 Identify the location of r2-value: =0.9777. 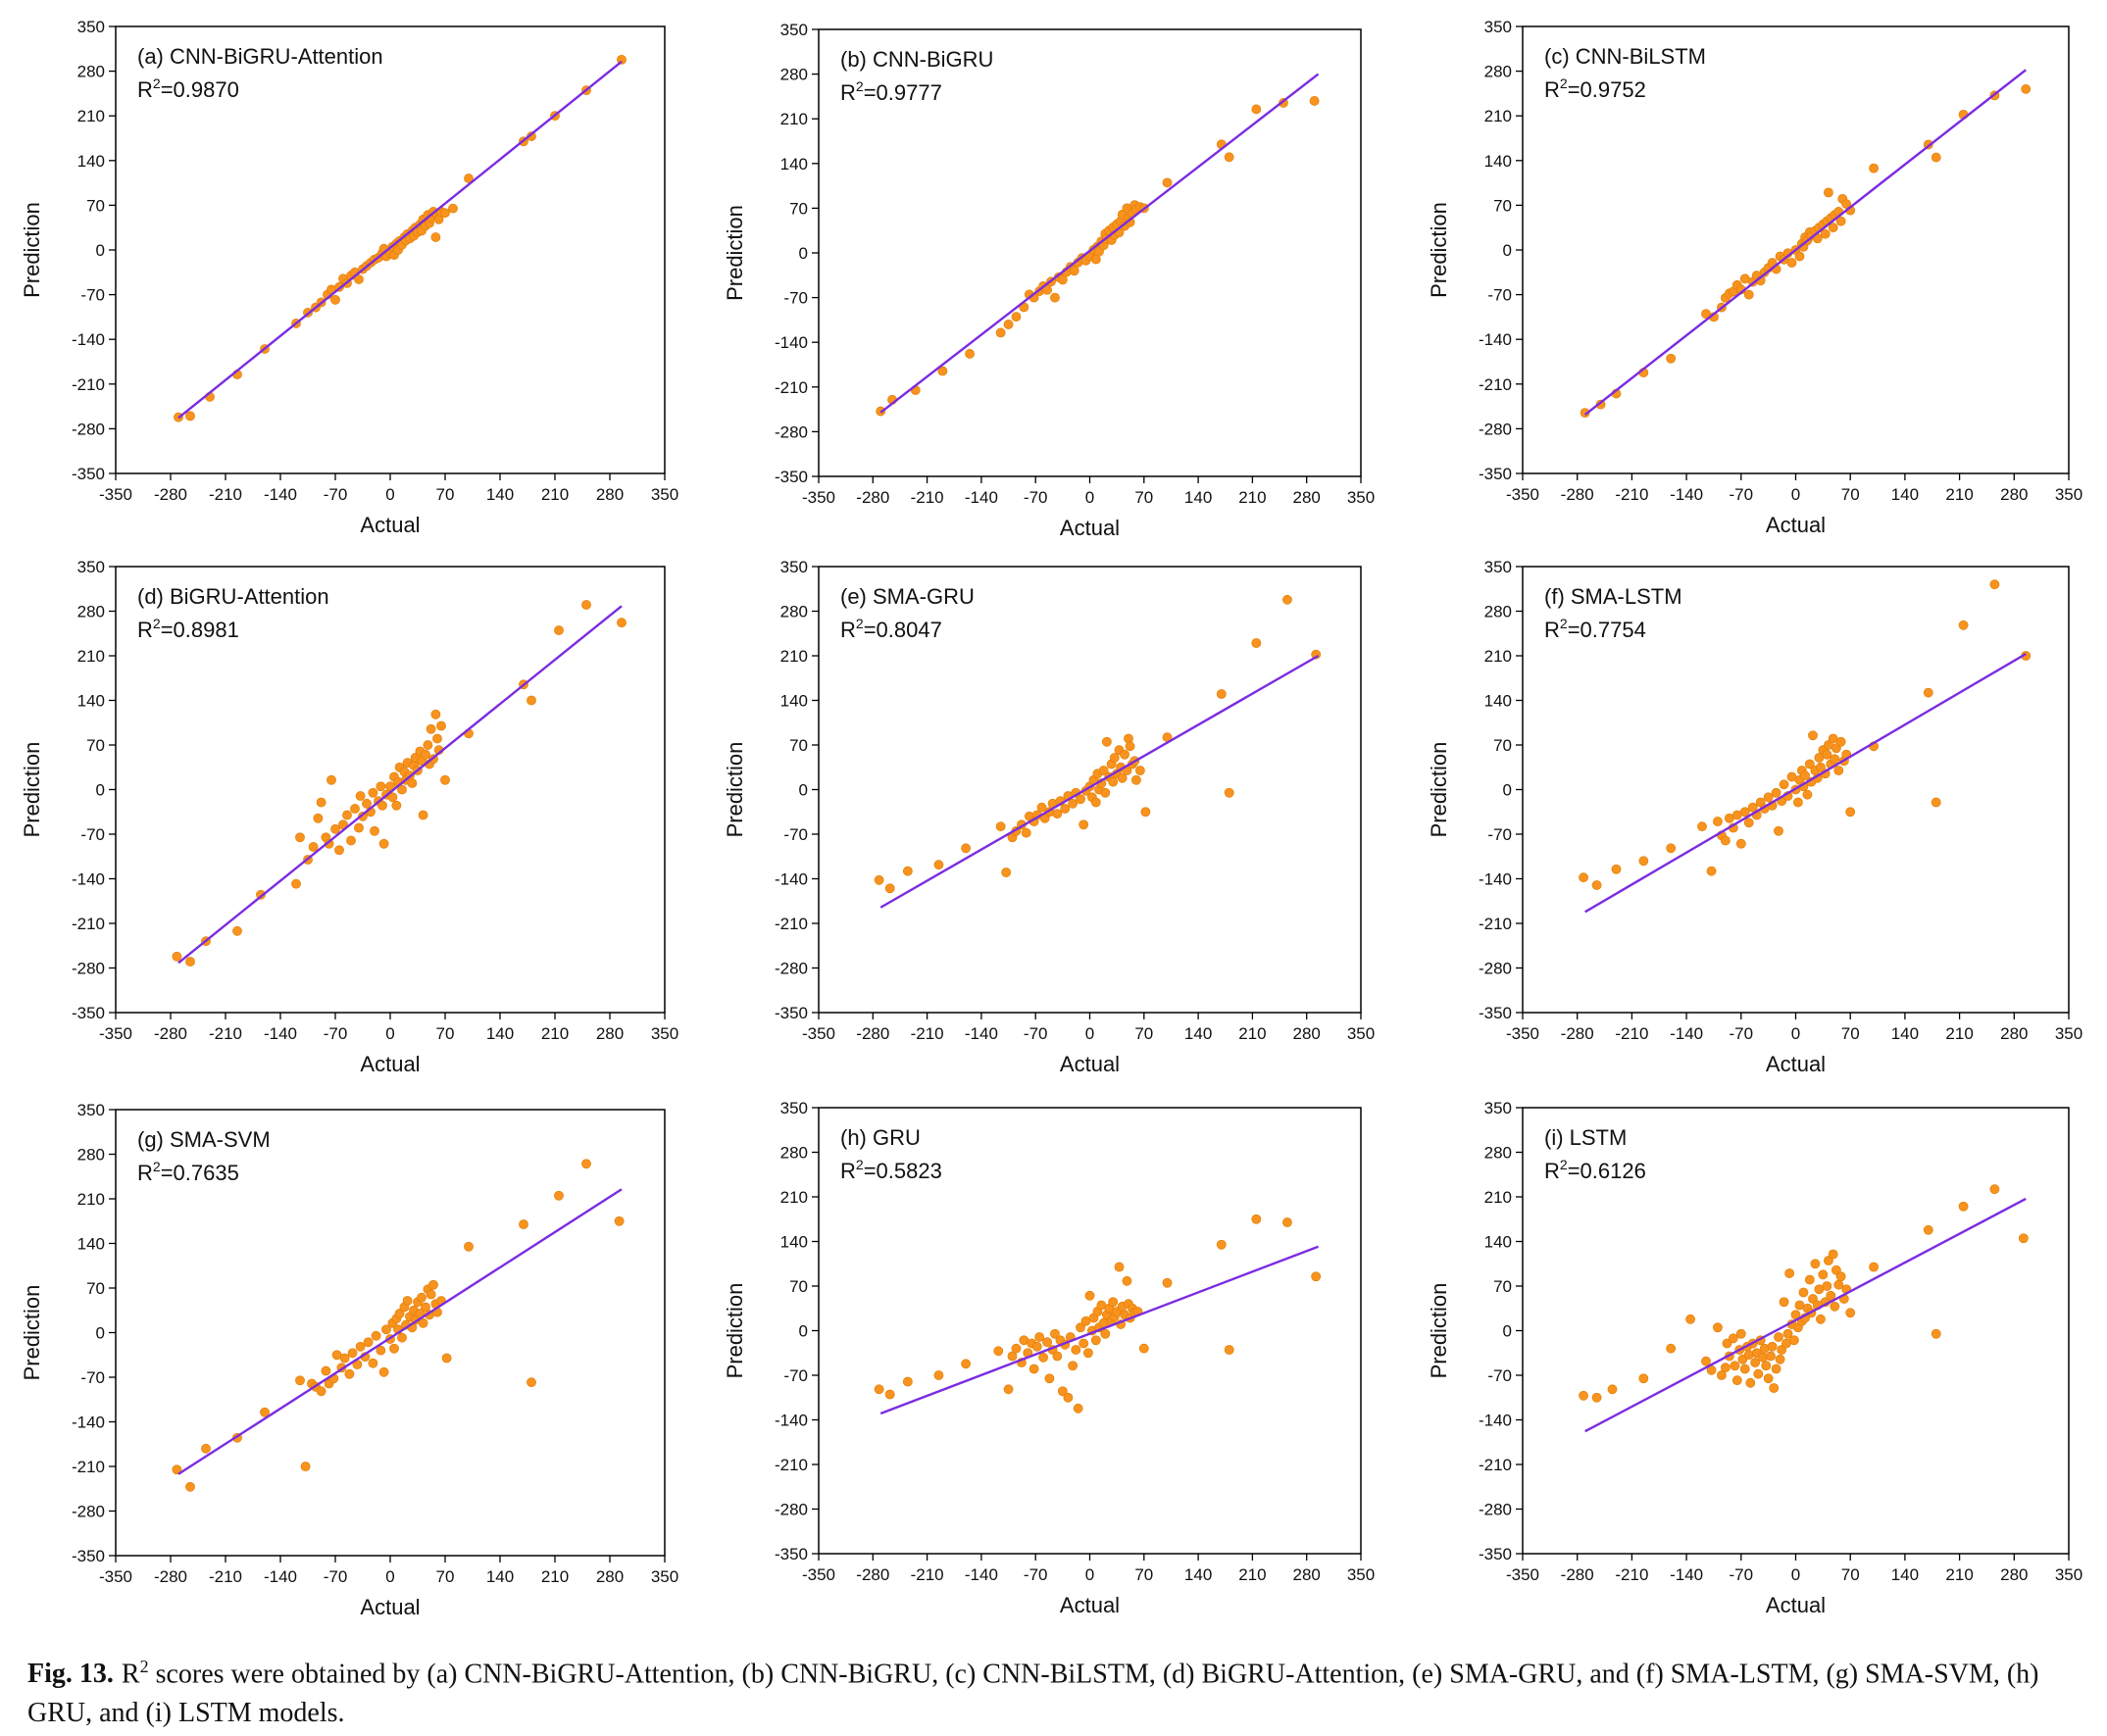
(903, 93).